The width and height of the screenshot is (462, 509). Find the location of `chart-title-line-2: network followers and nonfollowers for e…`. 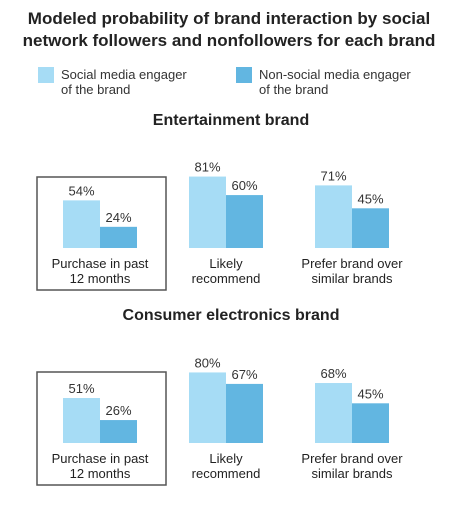

chart-title-line-2: network followers and nonfollowers for e… is located at coordinates (229, 40).